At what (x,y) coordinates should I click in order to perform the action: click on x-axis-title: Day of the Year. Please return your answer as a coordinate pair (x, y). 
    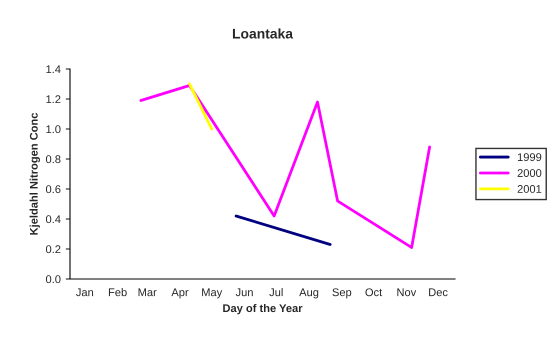
    Looking at the image, I should click on (262, 309).